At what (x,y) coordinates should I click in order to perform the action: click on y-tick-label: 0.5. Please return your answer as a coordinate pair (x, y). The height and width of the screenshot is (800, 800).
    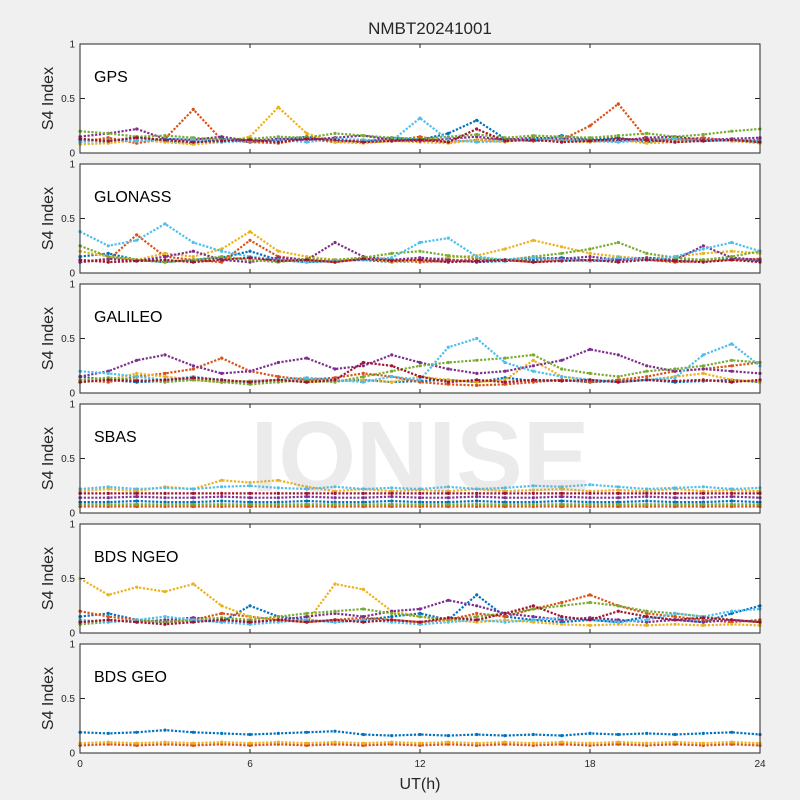
    Looking at the image, I should click on (68, 339).